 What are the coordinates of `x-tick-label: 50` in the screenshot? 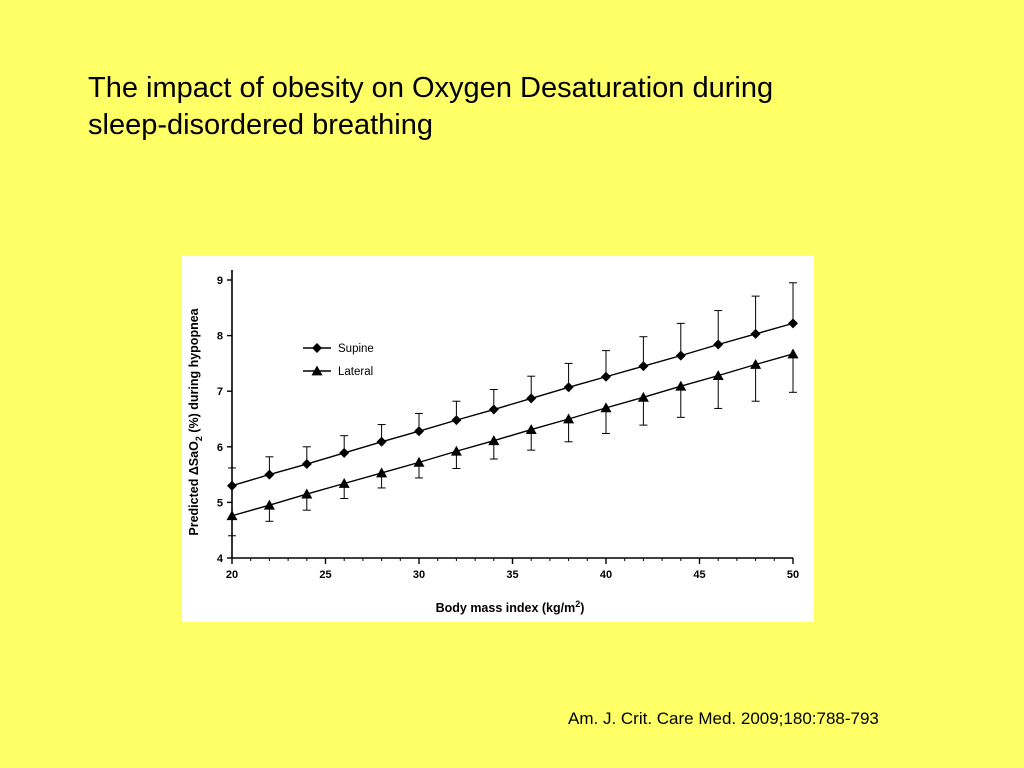 It's located at (793, 575).